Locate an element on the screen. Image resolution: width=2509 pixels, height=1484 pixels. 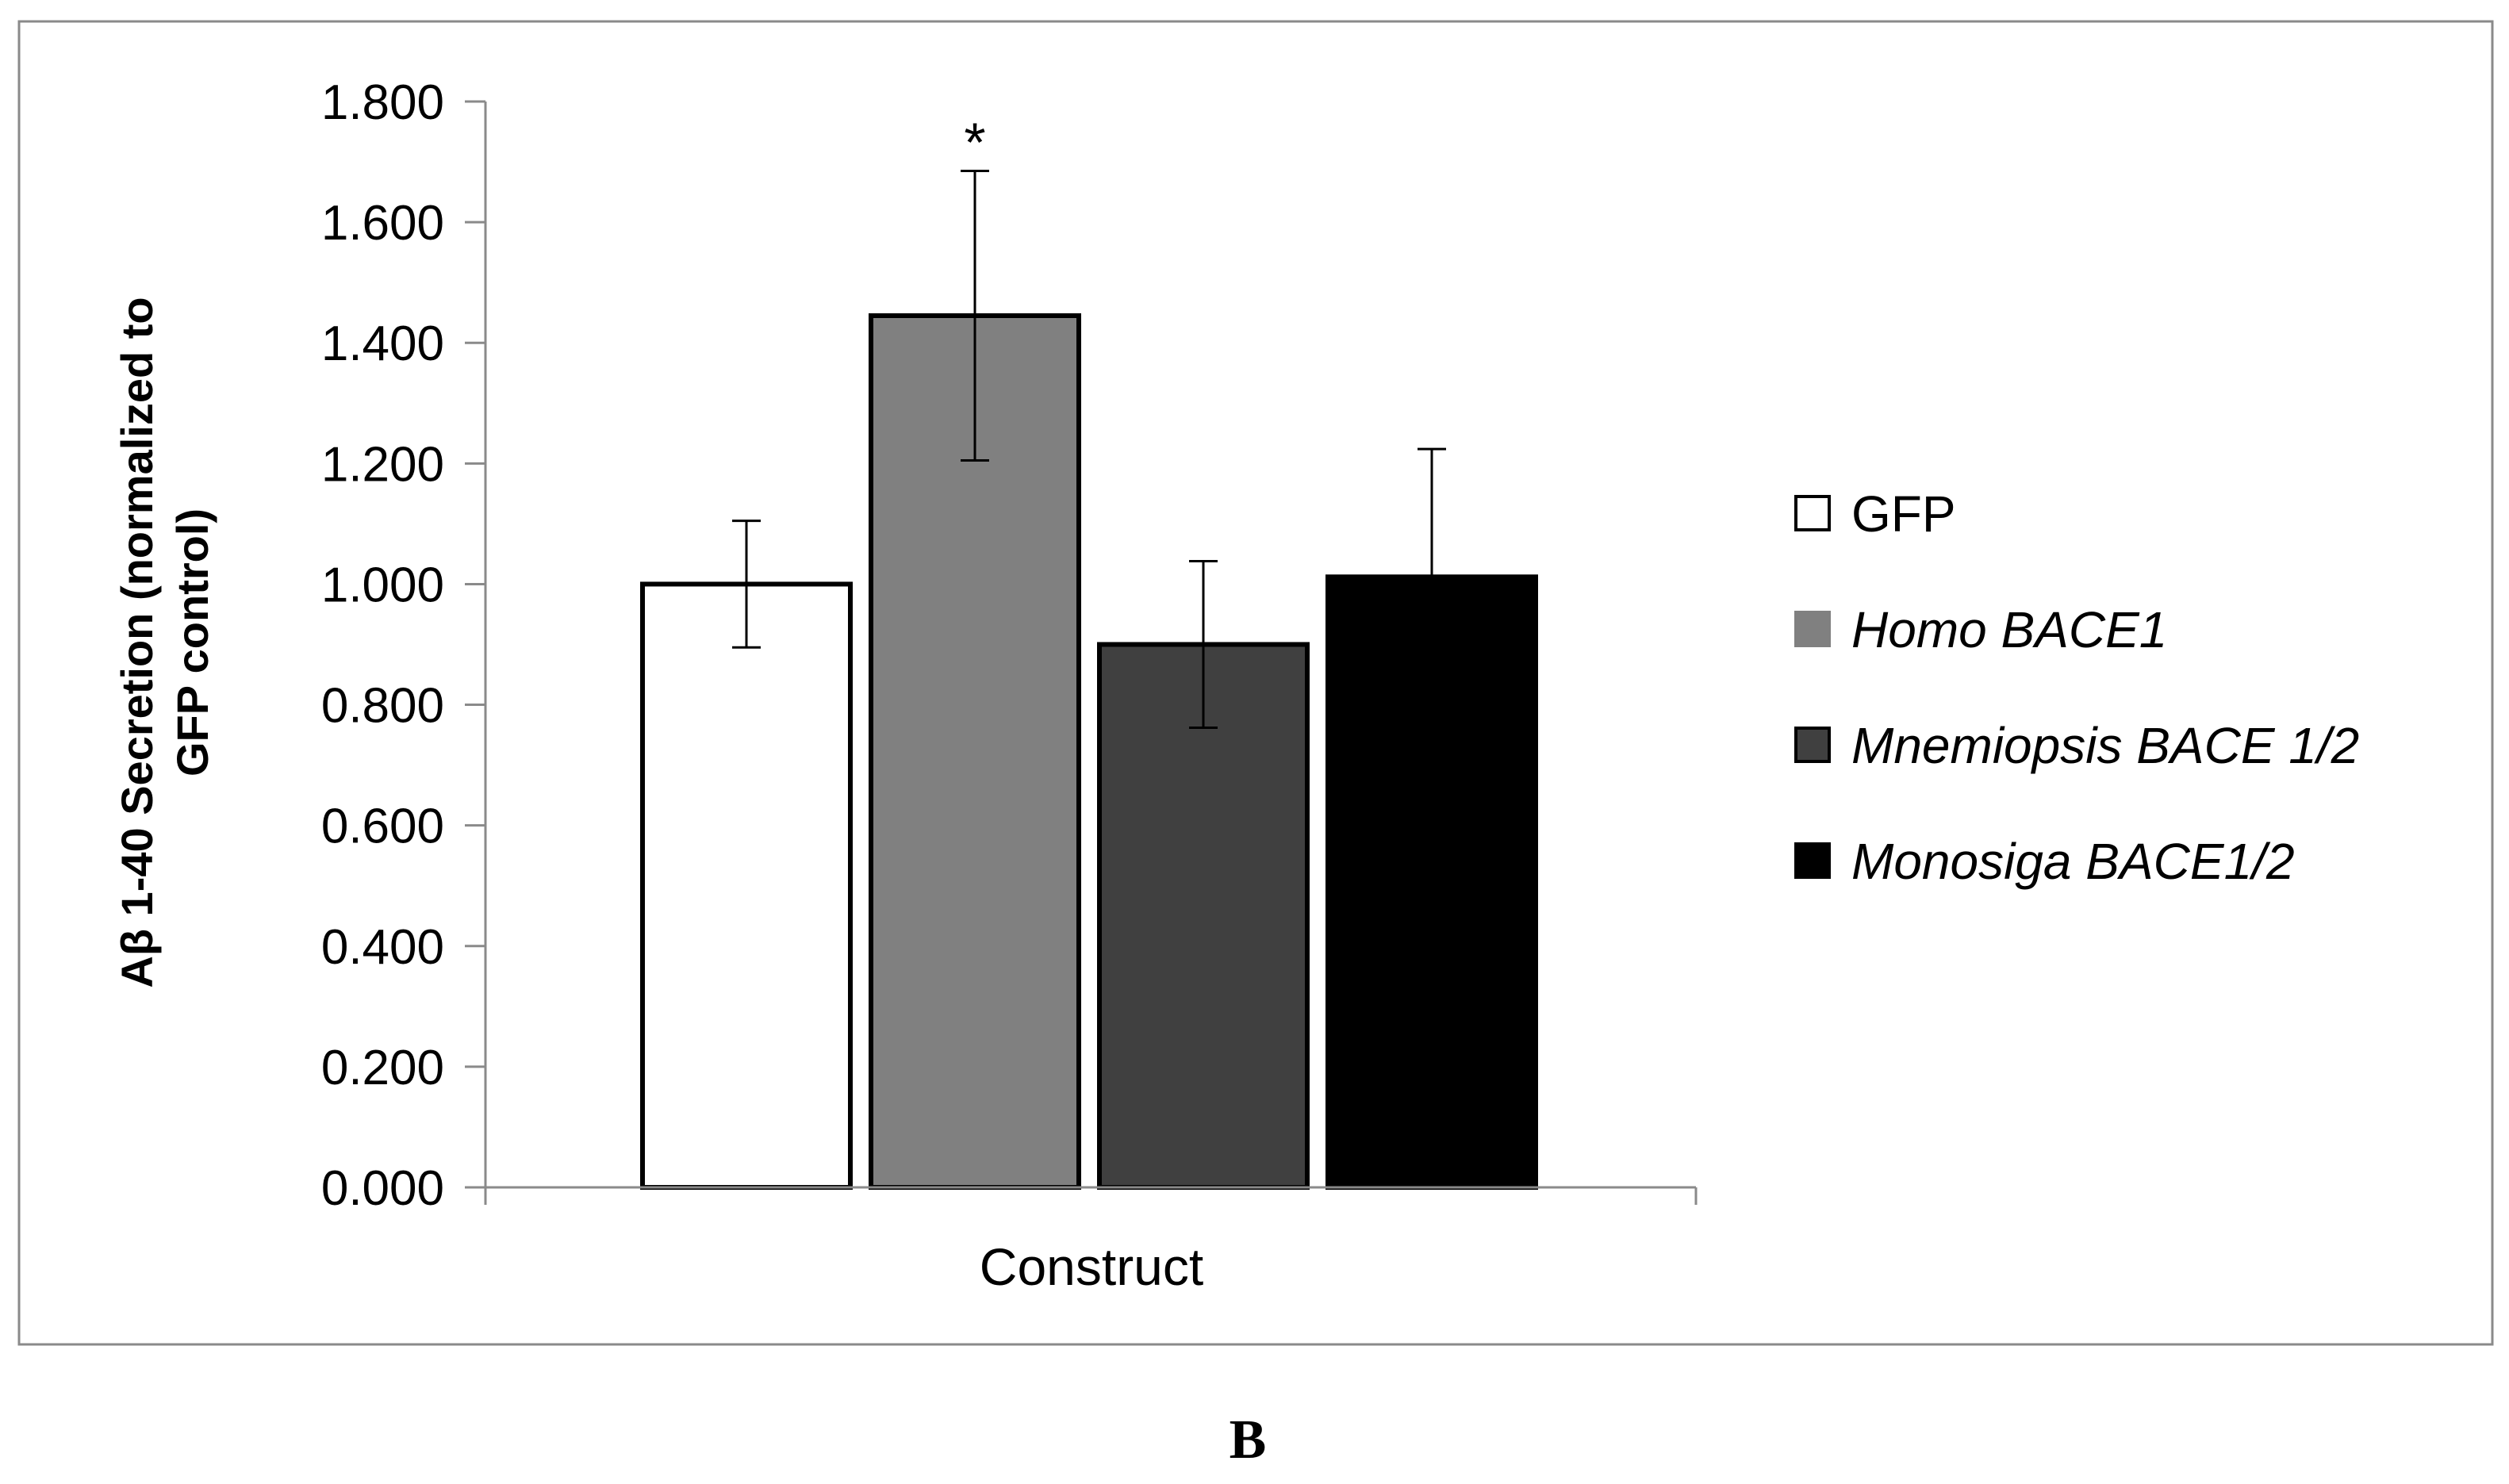
legend-label-mnemiopsis-bace-1-2: Mnemiopsis BACE 1/2 is located at coordinates (2105, 745).